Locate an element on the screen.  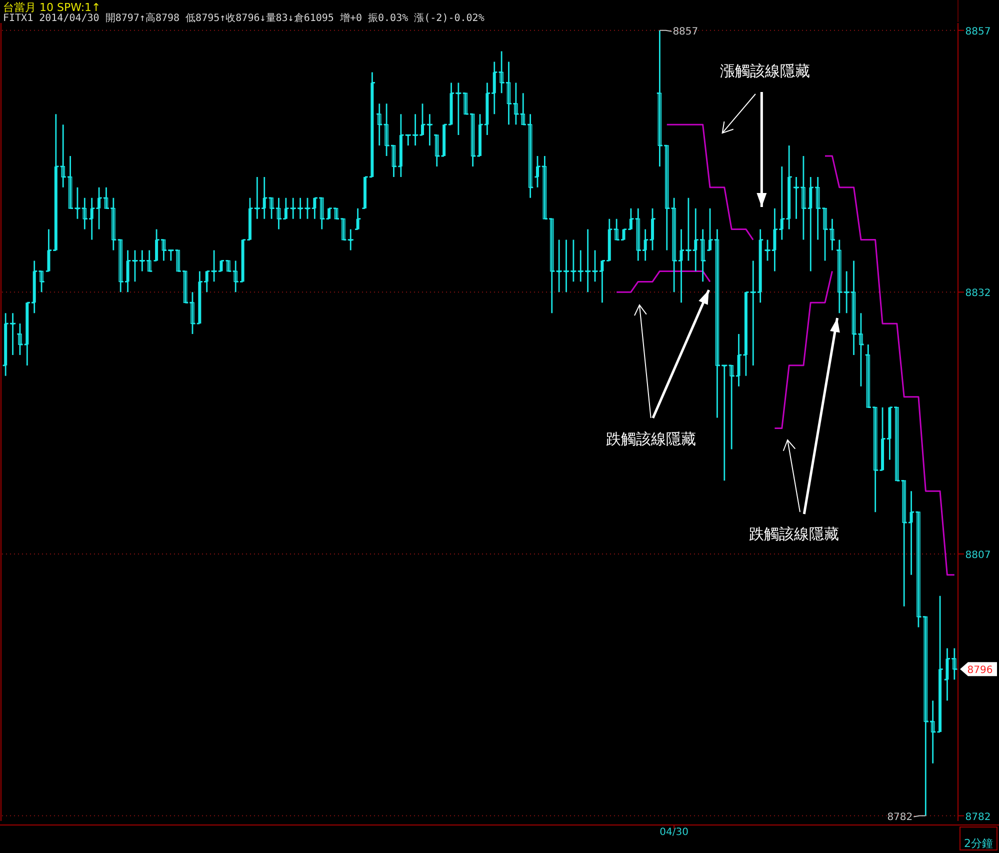
chart-title: 台當月 10 SPW:1↑ is located at coordinates (52, 7).